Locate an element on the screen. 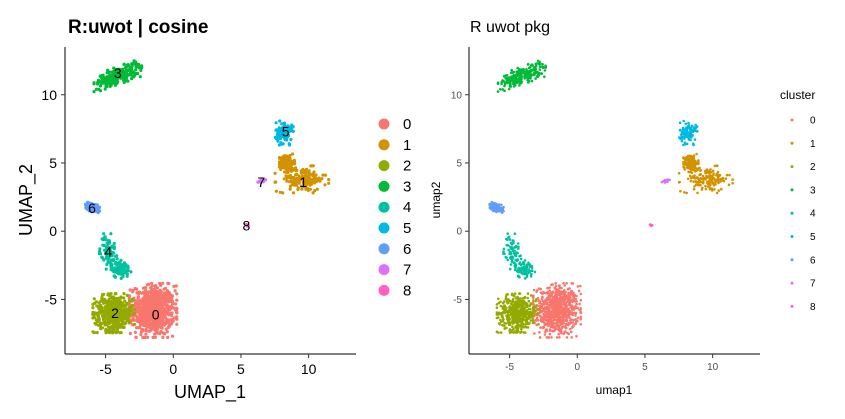 Image resolution: width=845 pixels, height=419 pixels. cluster-label-4: 4 is located at coordinates (108, 252).